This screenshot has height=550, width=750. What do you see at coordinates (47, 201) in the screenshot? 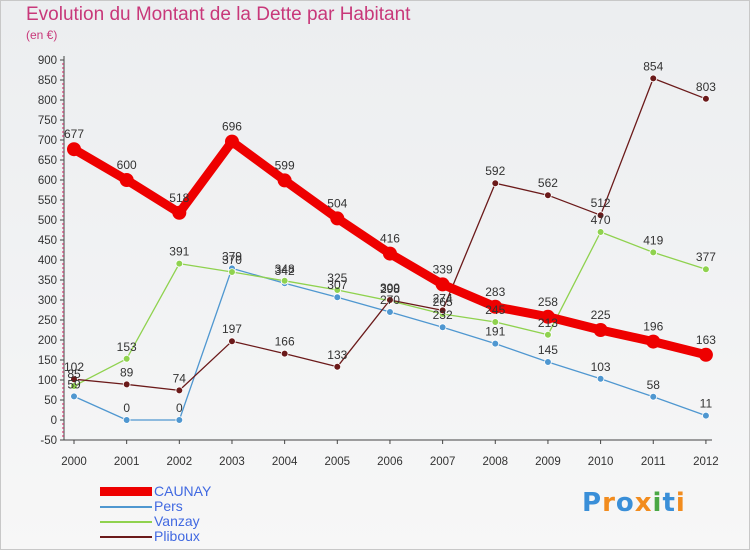
I see `y-tick-label: 550` at bounding box center [47, 201].